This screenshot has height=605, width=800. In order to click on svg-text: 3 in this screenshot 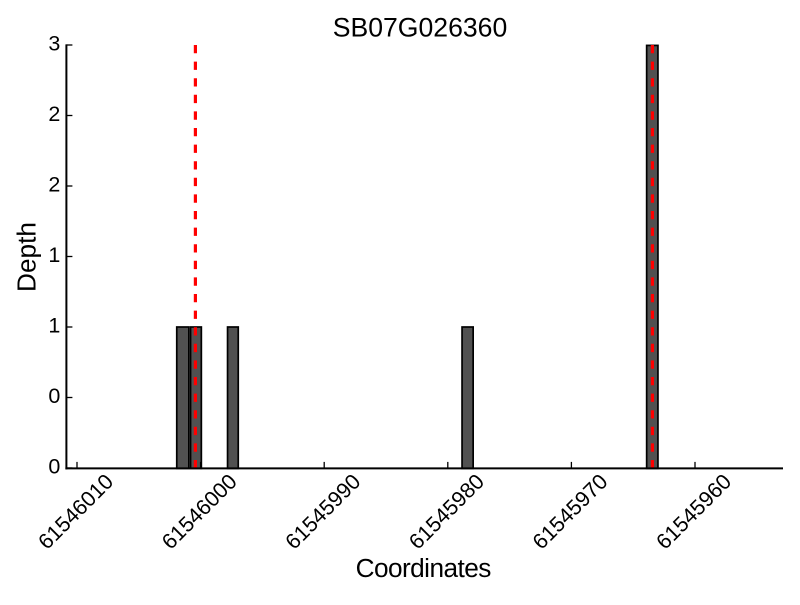, I will do `click(54, 43)`.